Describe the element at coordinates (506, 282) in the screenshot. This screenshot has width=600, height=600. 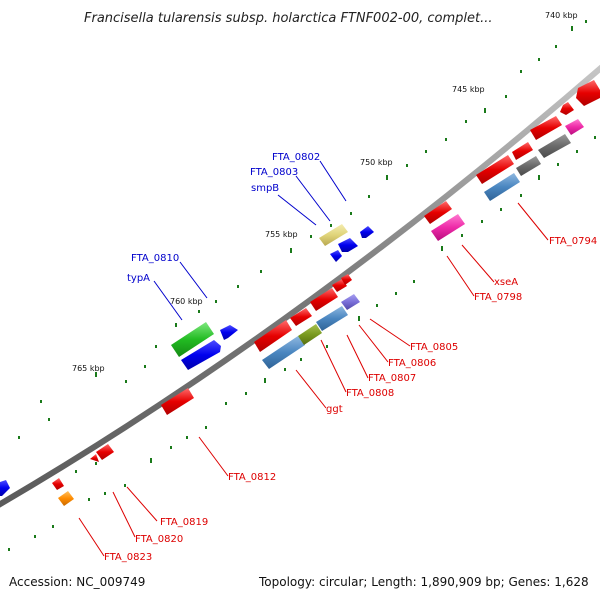
I see `gene-label-xsea: xseA` at that location.